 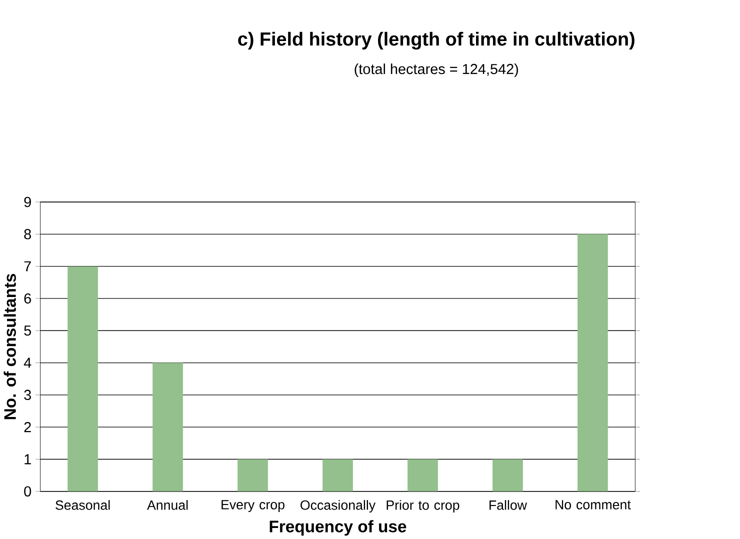 What do you see at coordinates (27, 427) in the screenshot?
I see `y-tick-label: 2` at bounding box center [27, 427].